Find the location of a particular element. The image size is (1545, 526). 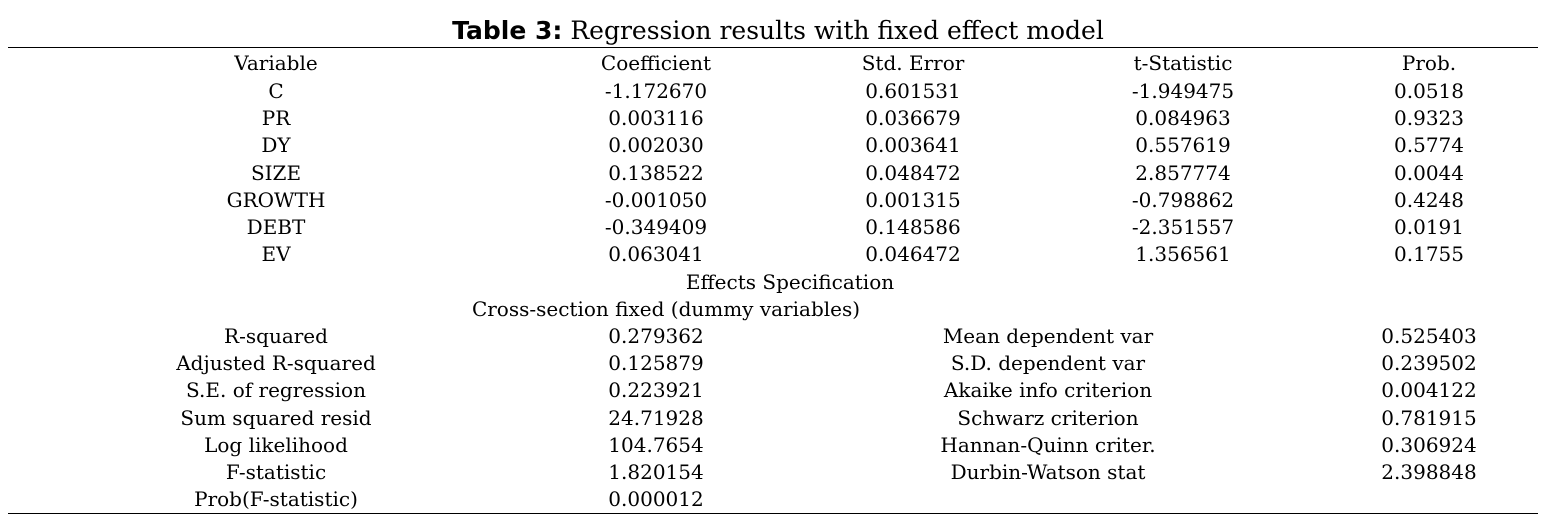

row-t-statistic: 2.857774 is located at coordinates (1183, 173).